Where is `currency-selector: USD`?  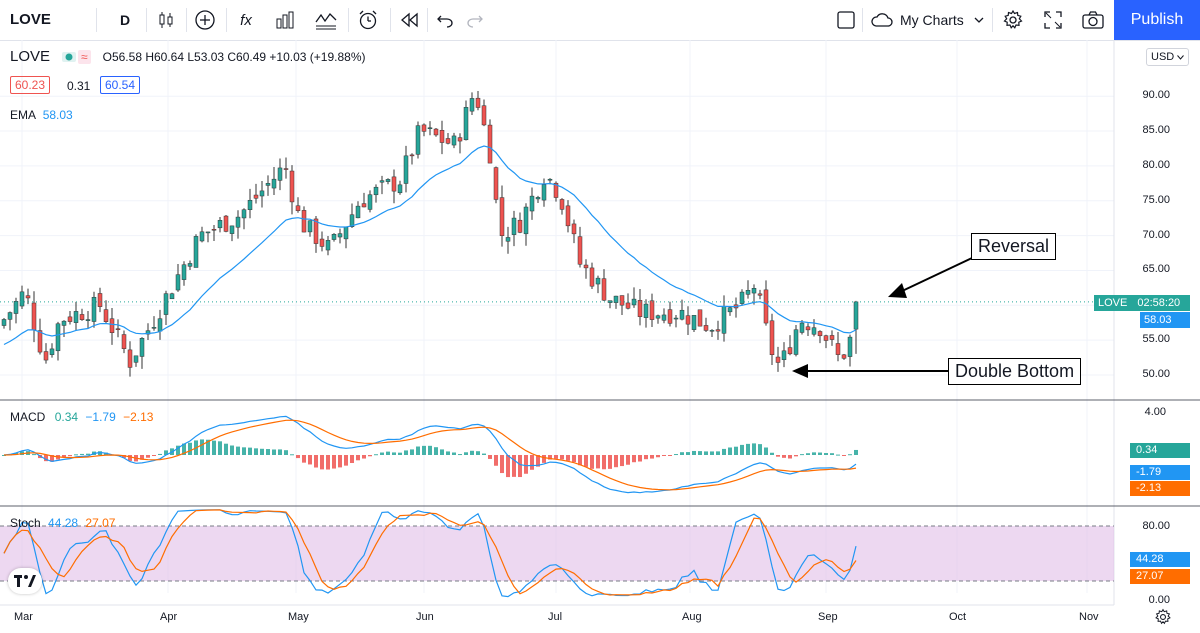 currency-selector: USD is located at coordinates (1168, 57).